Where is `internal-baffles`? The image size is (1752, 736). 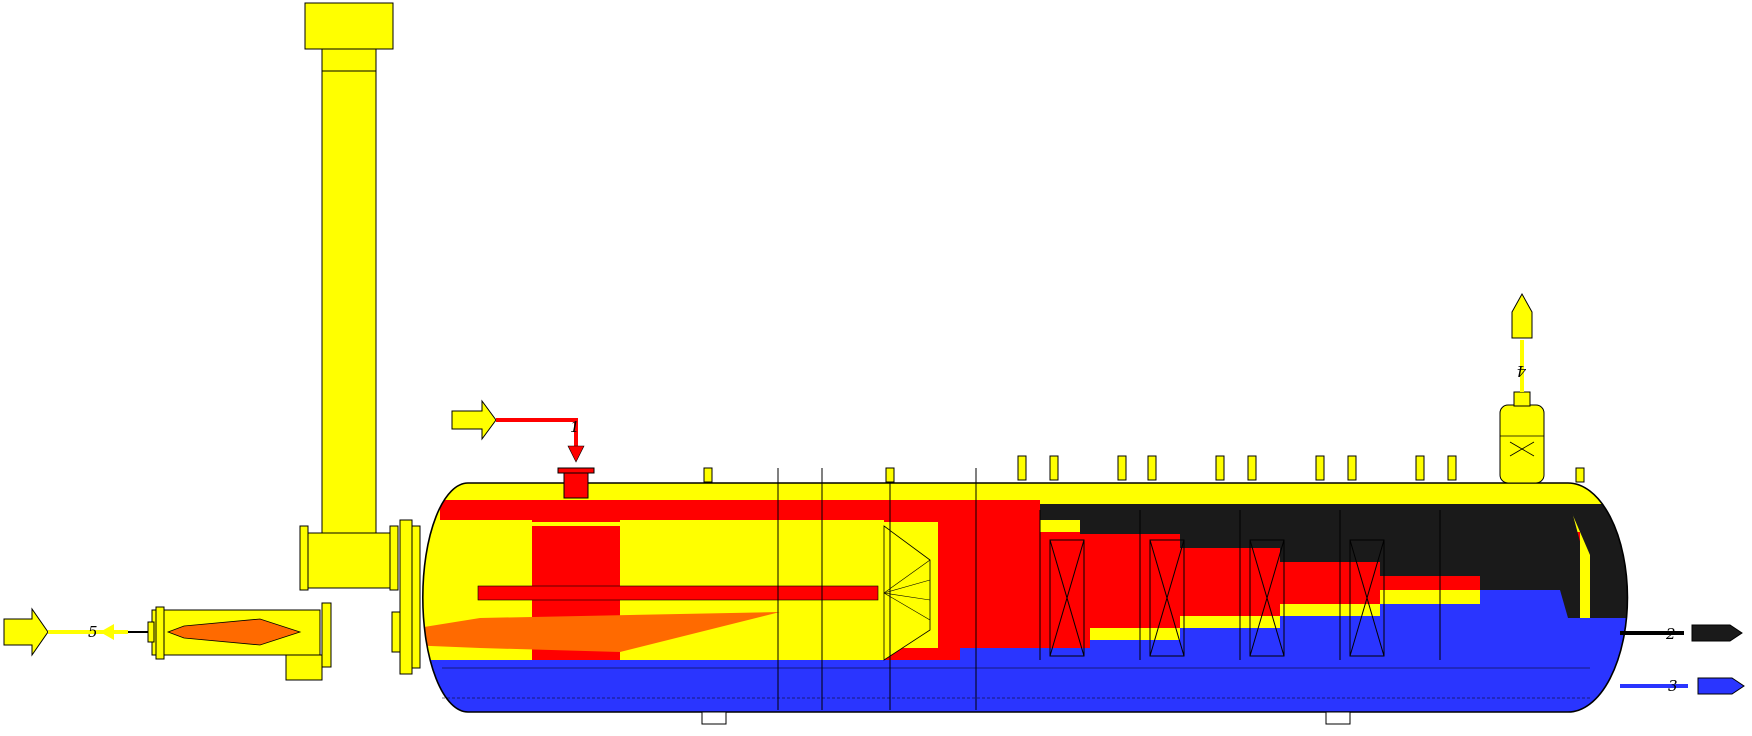 internal-baffles is located at coordinates (1109, 589).